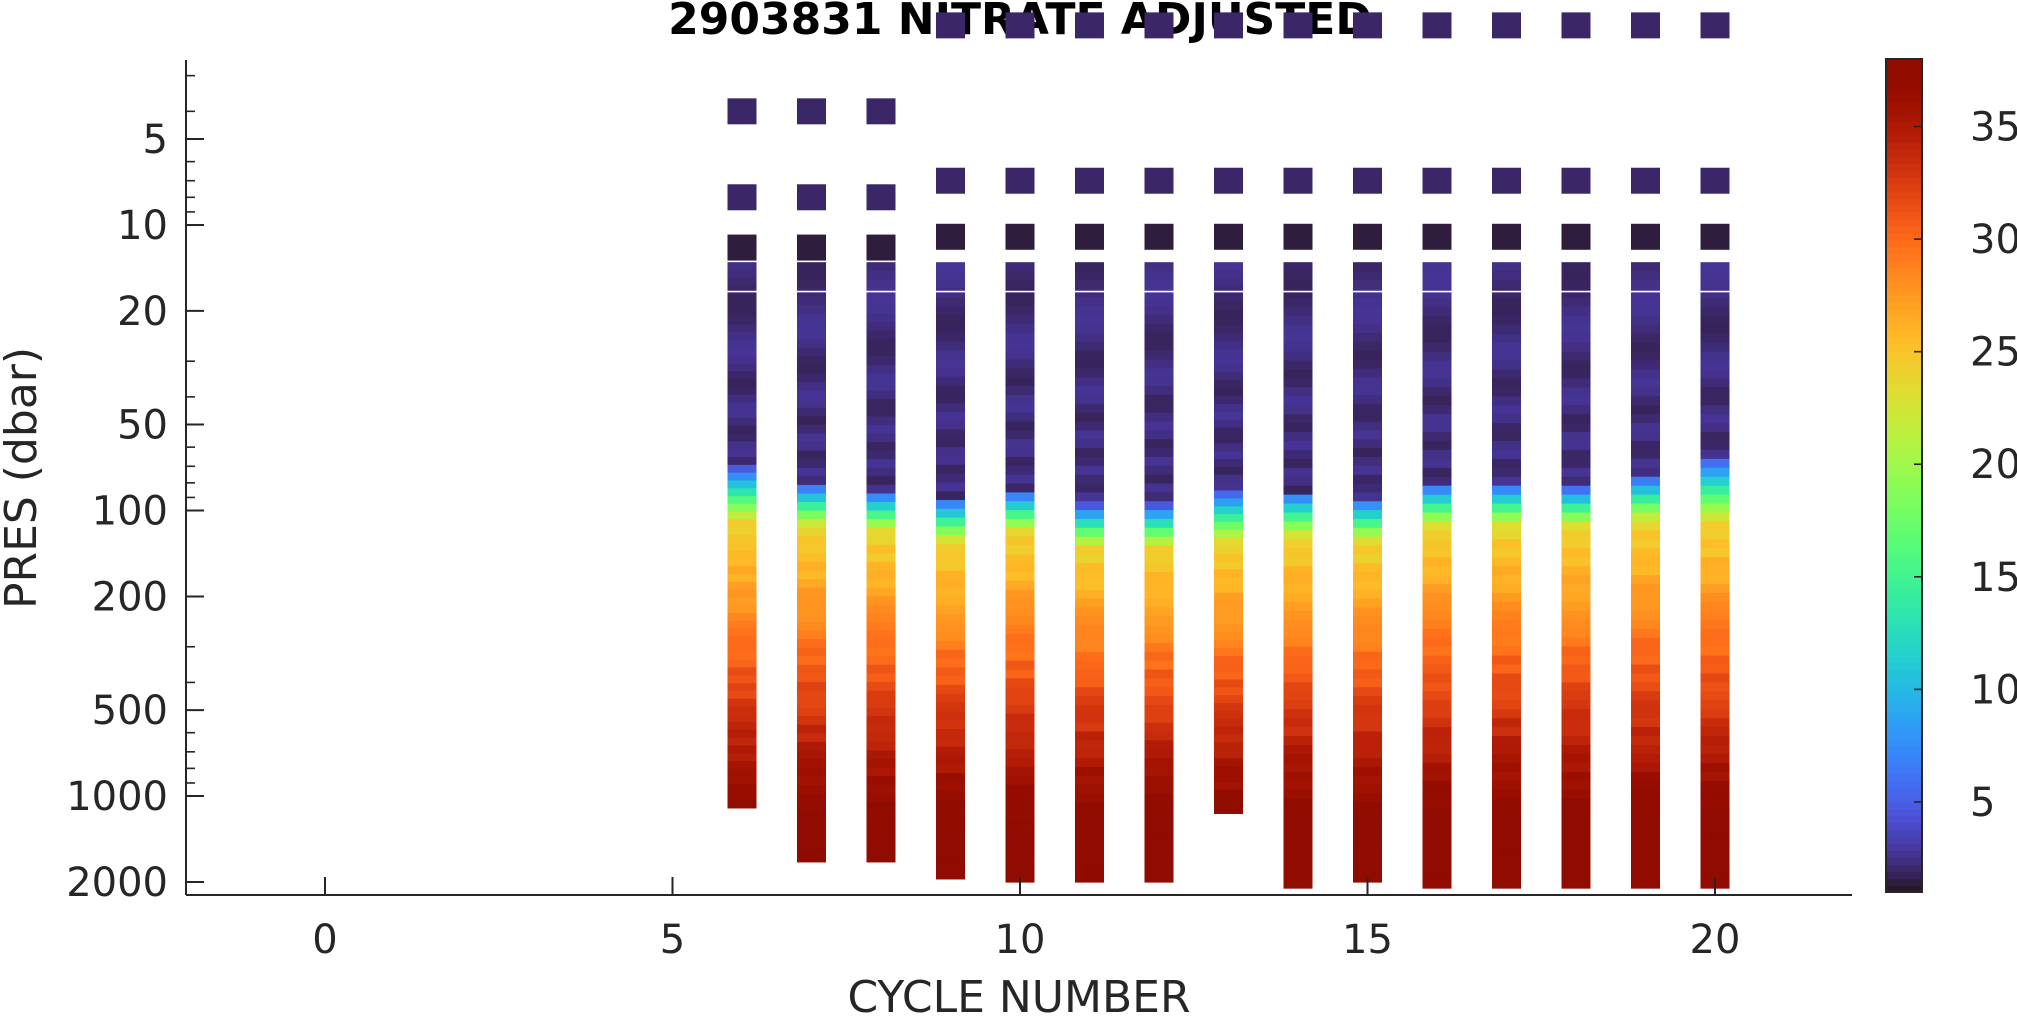 The image size is (2017, 1017). I want to click on y-tick-label: 10, so click(142, 226).